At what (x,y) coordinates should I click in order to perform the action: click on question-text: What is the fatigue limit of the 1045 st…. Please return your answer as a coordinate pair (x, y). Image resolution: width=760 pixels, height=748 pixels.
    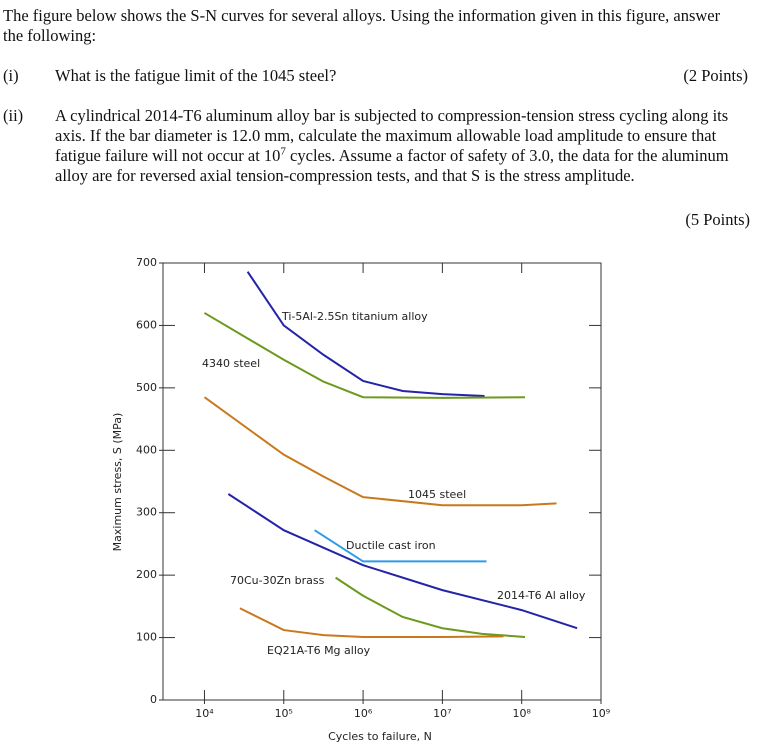
    Looking at the image, I should click on (196, 75).